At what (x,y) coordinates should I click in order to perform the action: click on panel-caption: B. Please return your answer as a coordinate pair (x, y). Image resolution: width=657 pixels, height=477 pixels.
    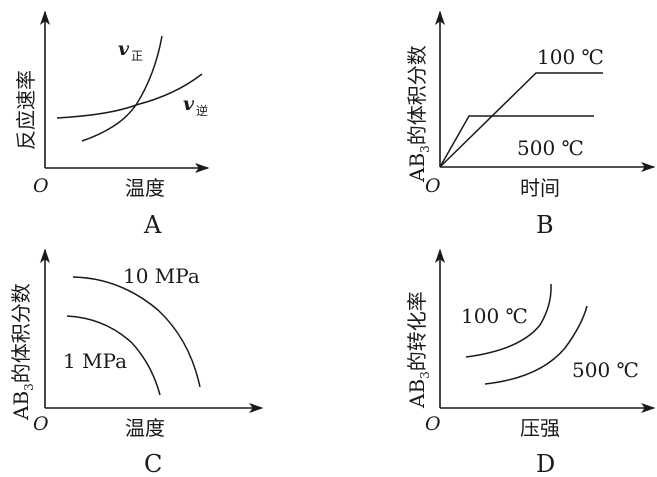
    Looking at the image, I should click on (545, 225).